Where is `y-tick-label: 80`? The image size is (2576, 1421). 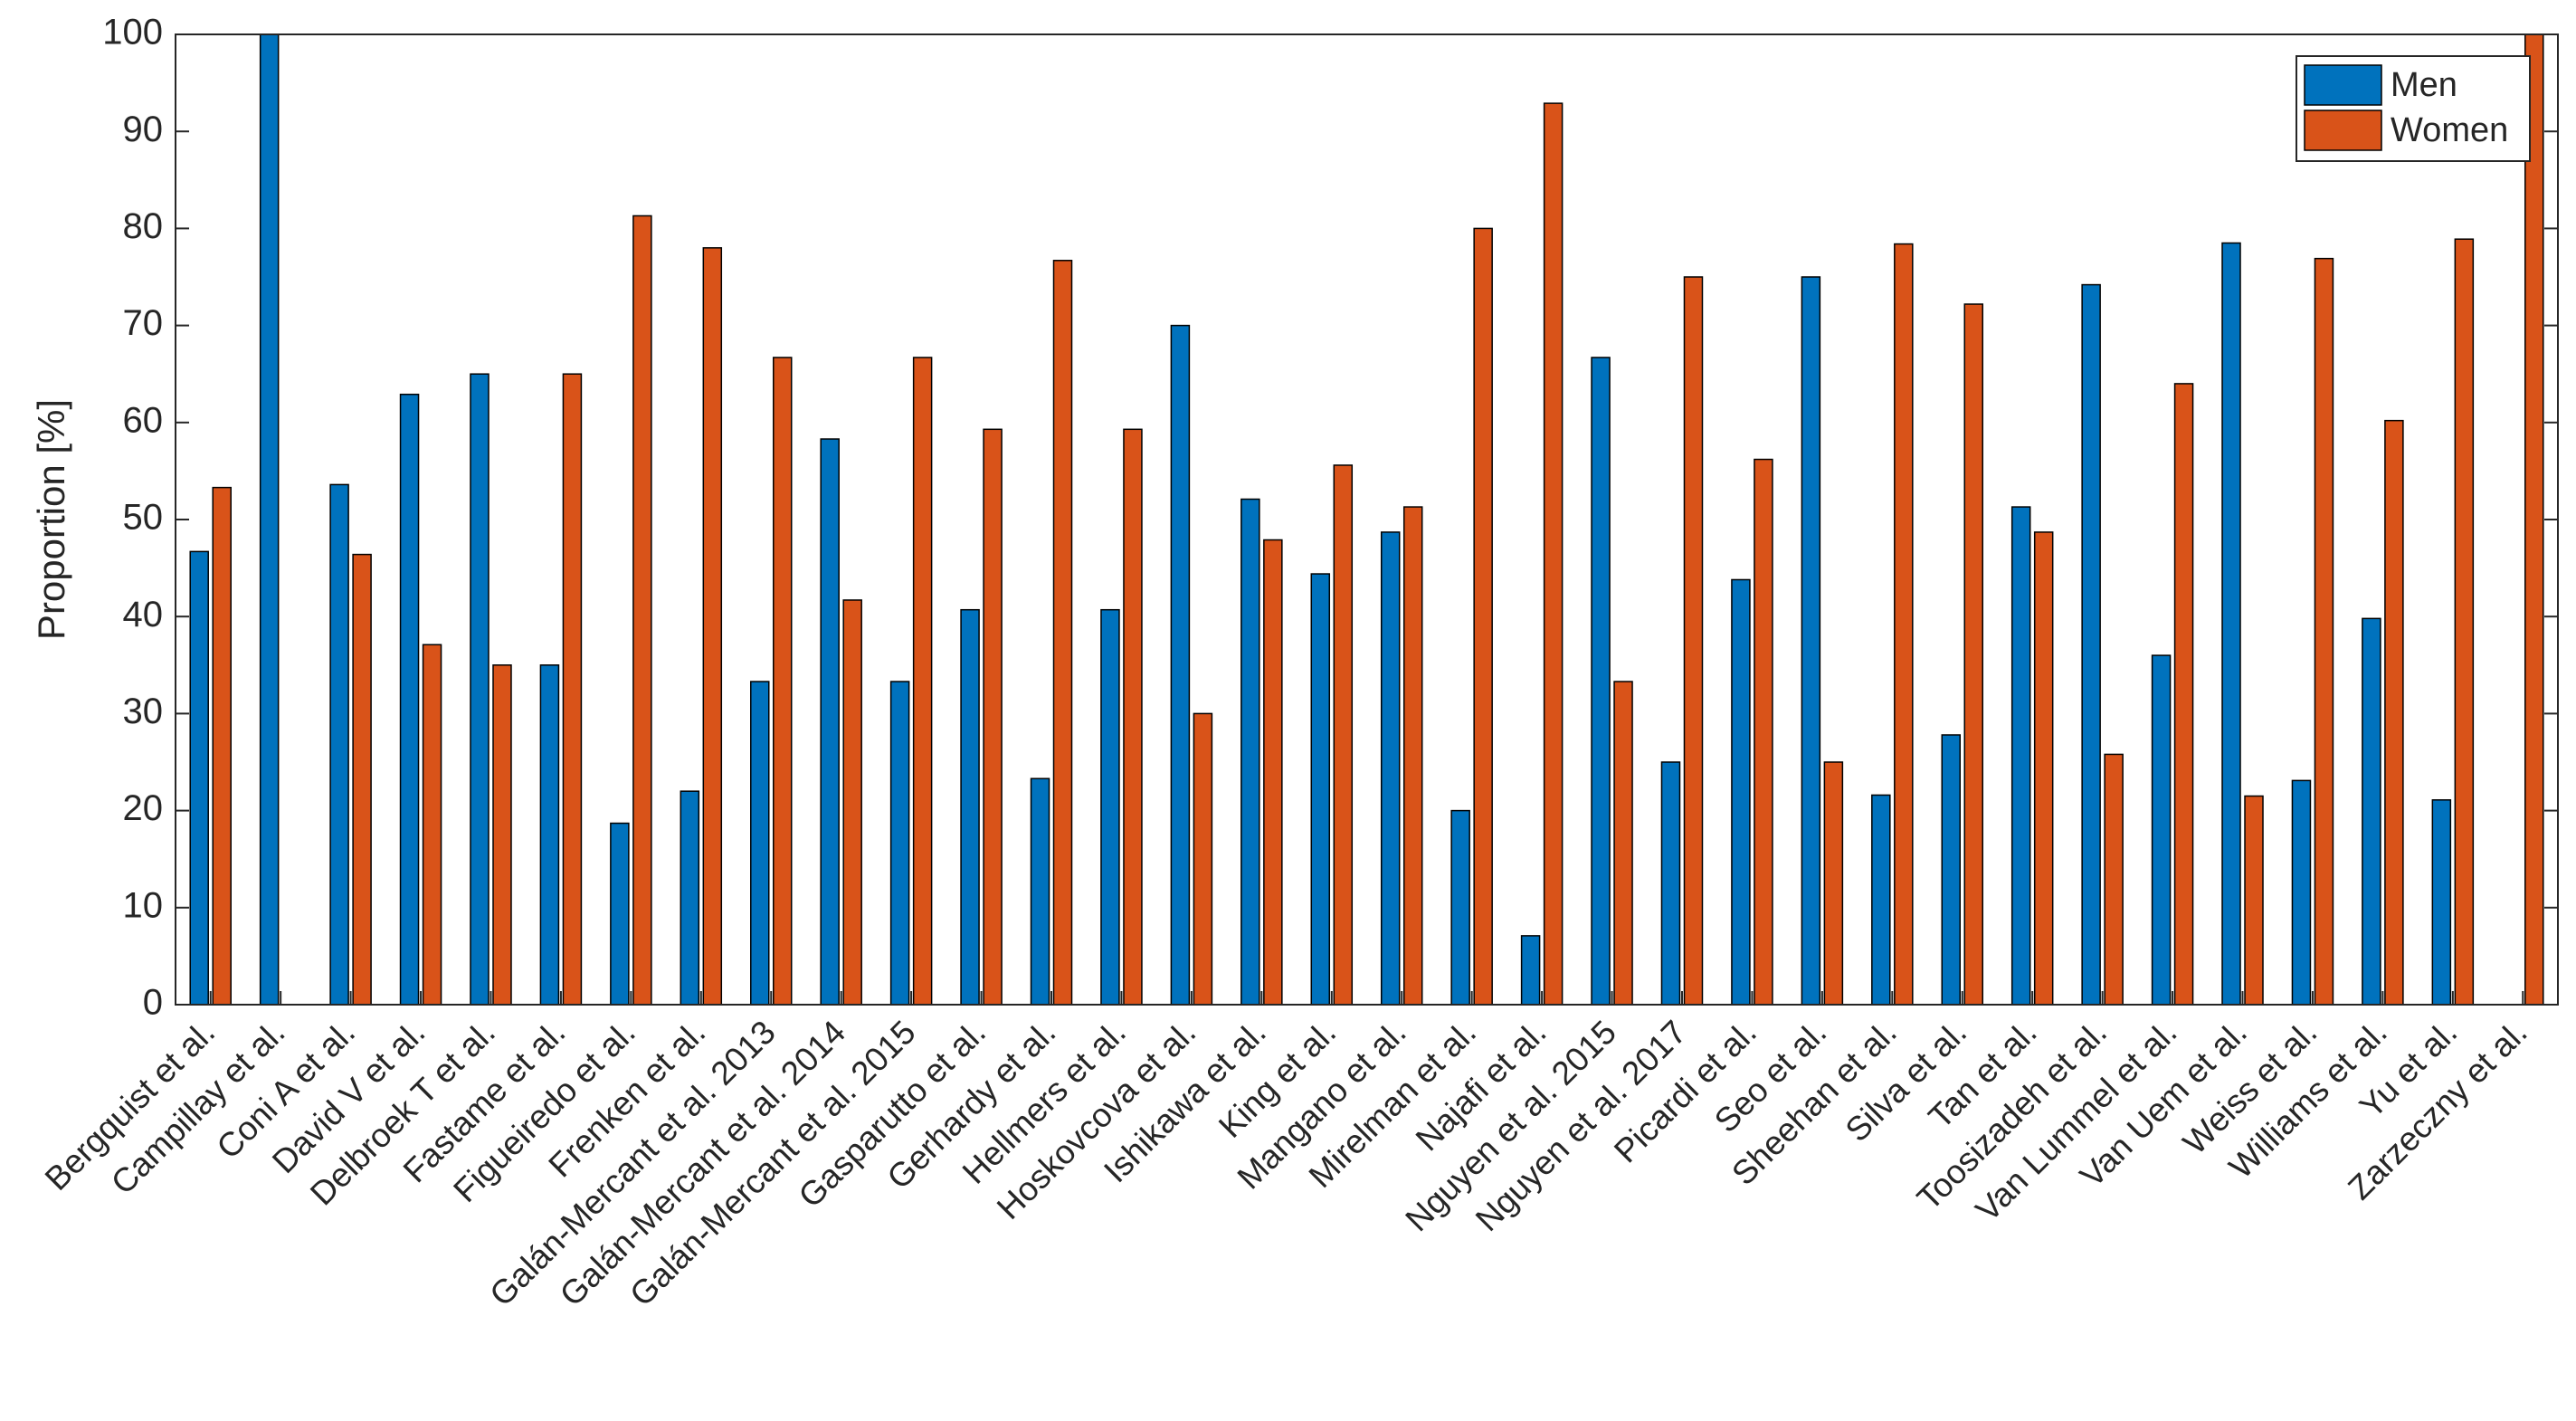 y-tick-label: 80 is located at coordinates (143, 226).